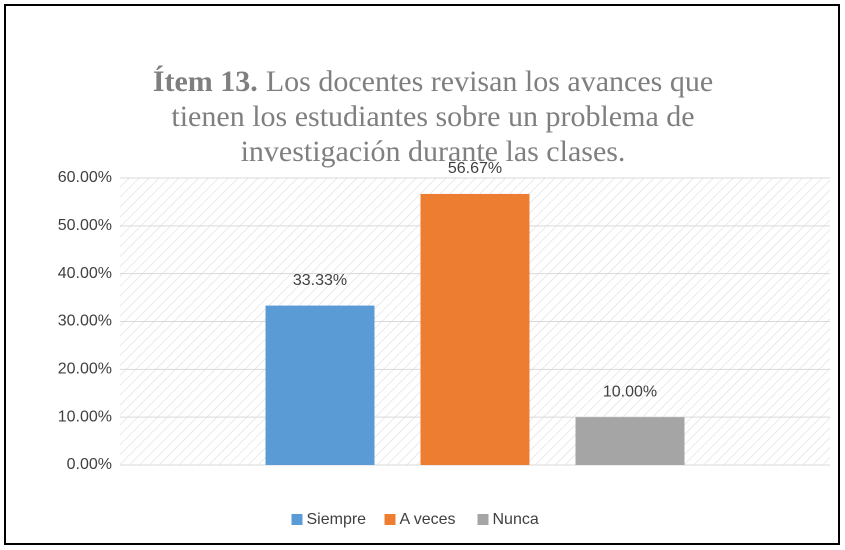 This screenshot has height=550, width=845. What do you see at coordinates (85, 273) in the screenshot?
I see `y-tick-label: 40.00%` at bounding box center [85, 273].